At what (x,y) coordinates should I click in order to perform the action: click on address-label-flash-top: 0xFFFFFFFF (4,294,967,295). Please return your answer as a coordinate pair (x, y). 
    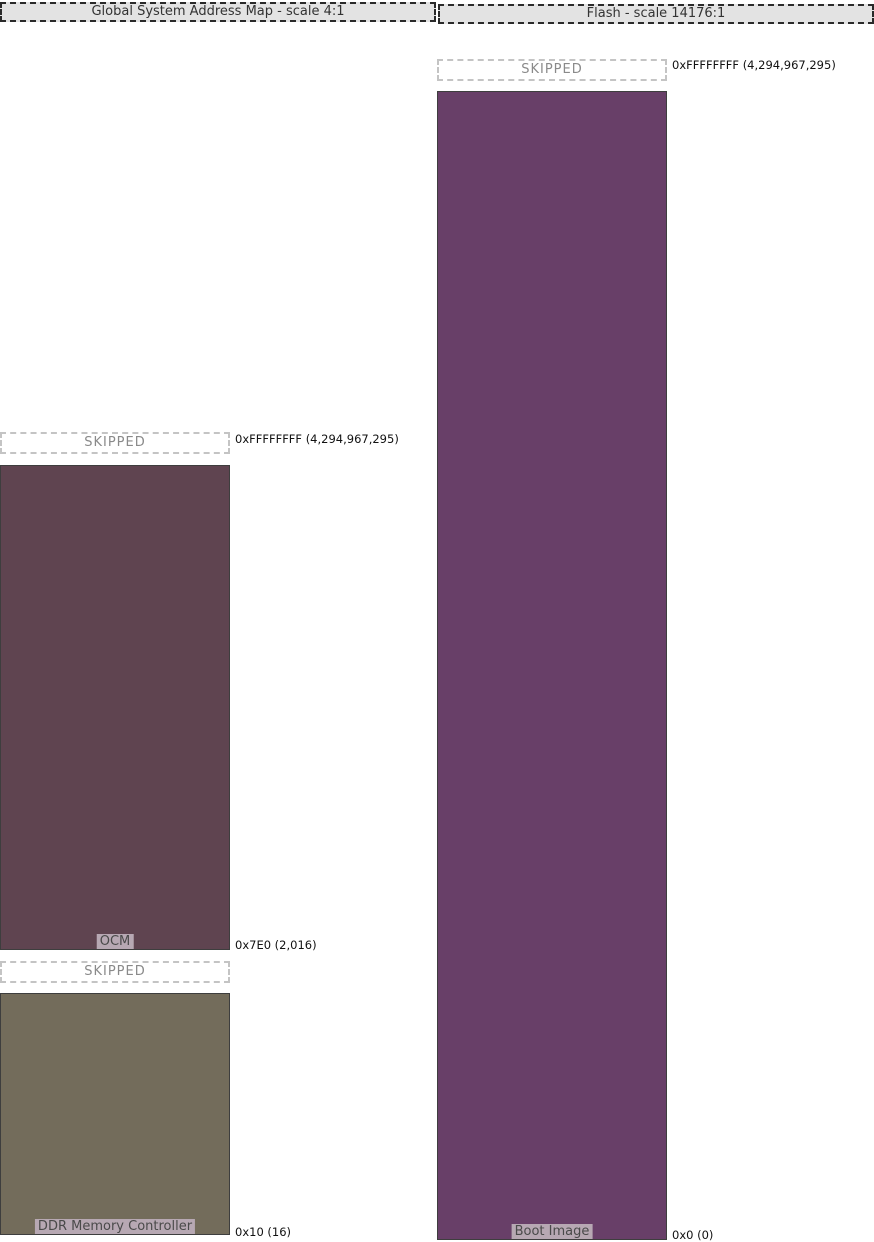
    Looking at the image, I should click on (754, 65).